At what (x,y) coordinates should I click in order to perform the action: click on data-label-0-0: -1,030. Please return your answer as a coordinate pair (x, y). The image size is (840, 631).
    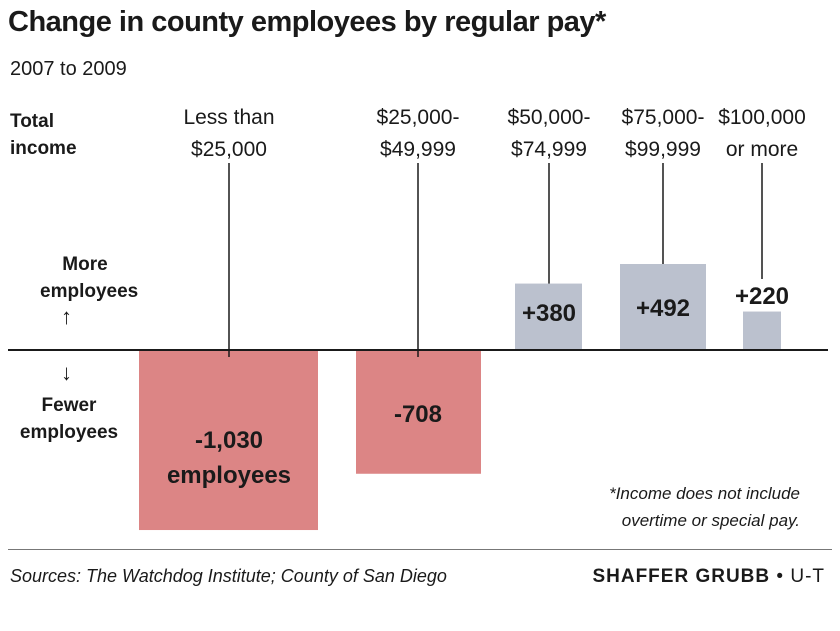
    Looking at the image, I should click on (229, 440).